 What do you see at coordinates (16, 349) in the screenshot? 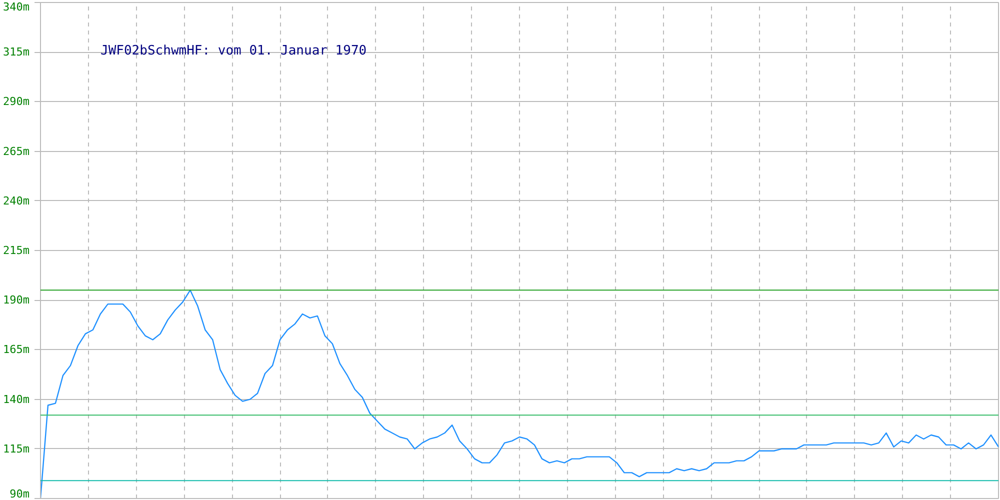
I see `y-tick-label: 165m` at bounding box center [16, 349].